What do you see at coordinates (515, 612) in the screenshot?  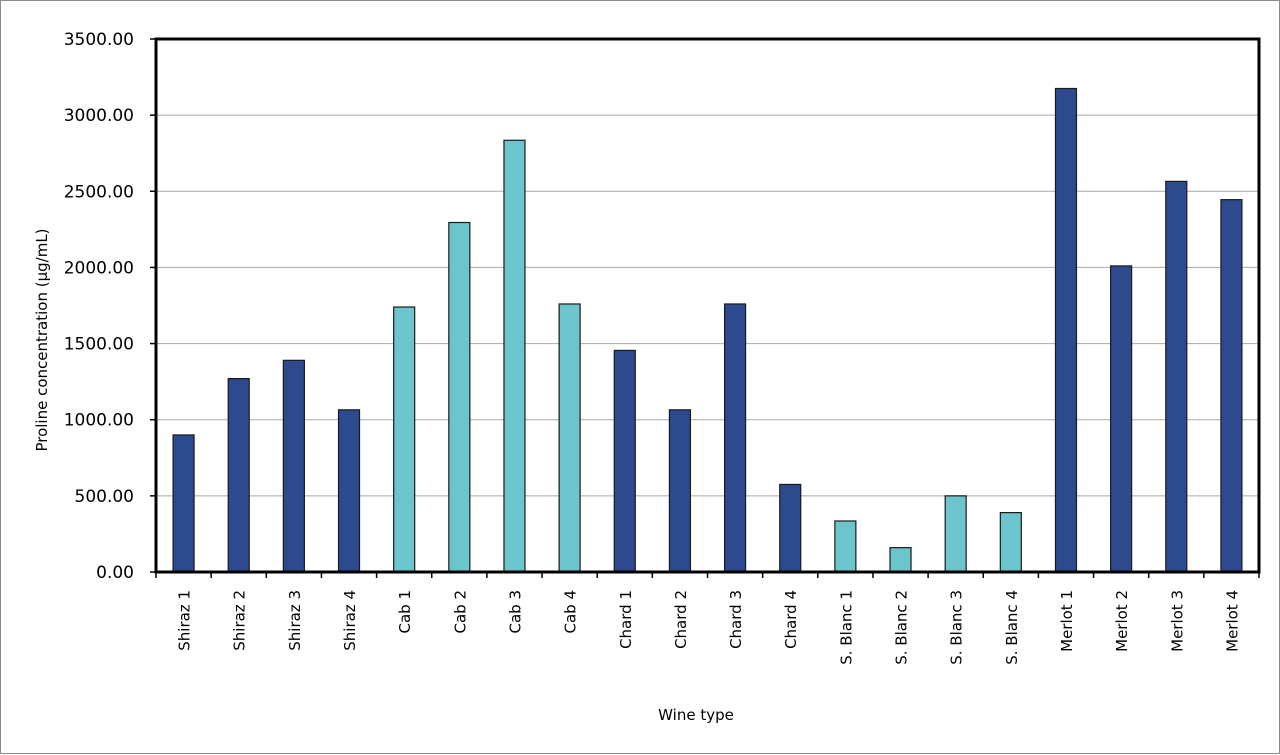 I see `x-tick-label: Cab 3` at bounding box center [515, 612].